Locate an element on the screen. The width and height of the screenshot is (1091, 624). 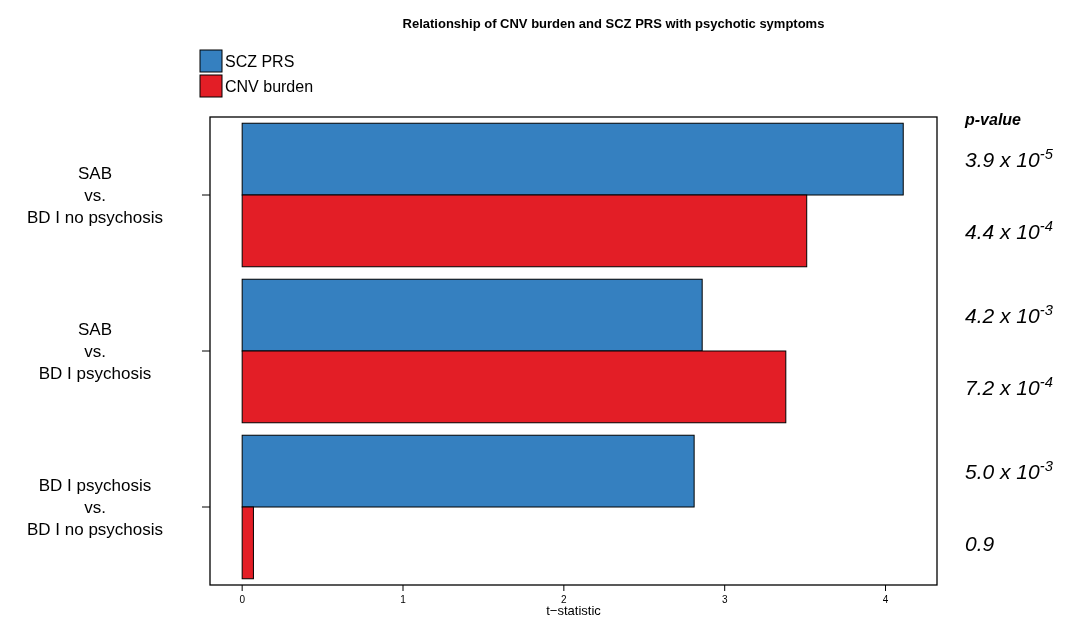
text: 4.4 x 10$^{-4}$ is located at coordinates (1009, 230).